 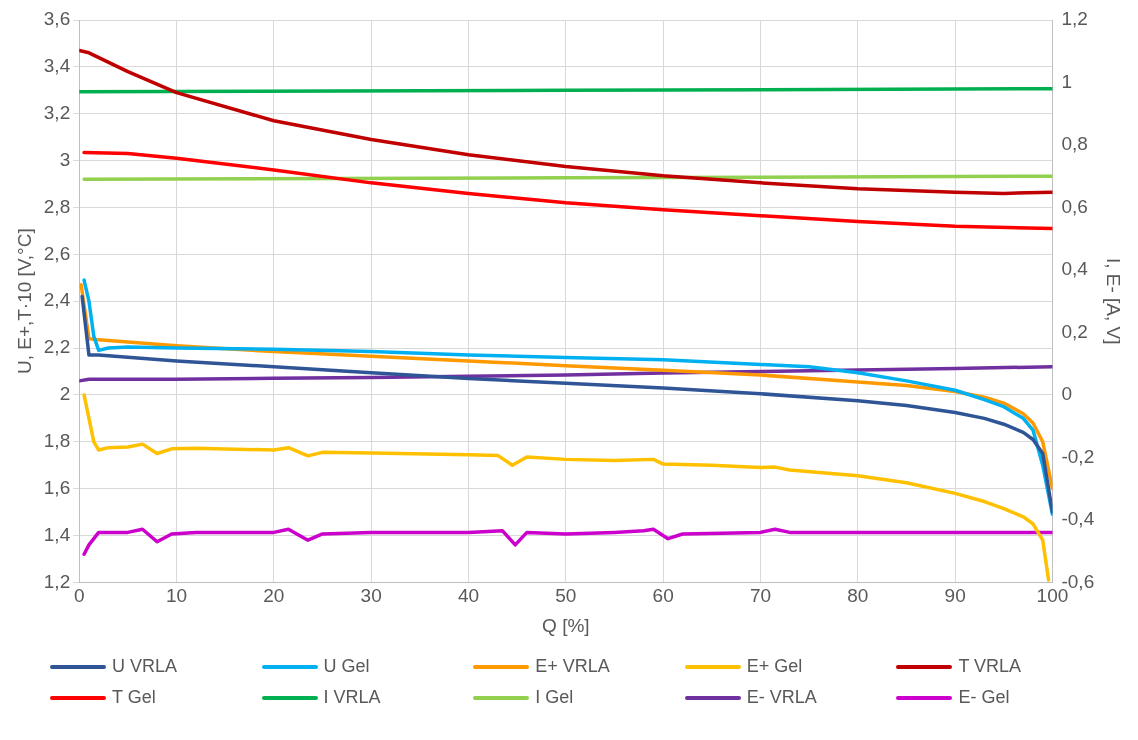 I want to click on x-tick-label: 90, so click(x=955, y=596).